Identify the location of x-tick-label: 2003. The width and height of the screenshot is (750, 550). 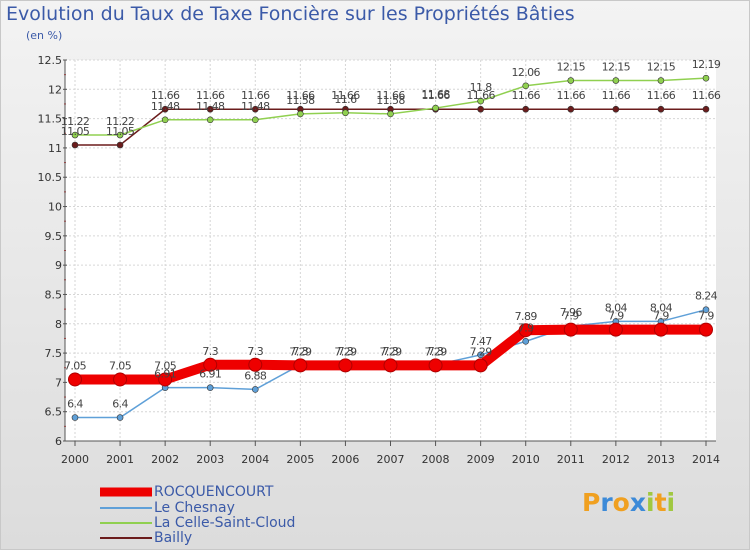
(210, 459).